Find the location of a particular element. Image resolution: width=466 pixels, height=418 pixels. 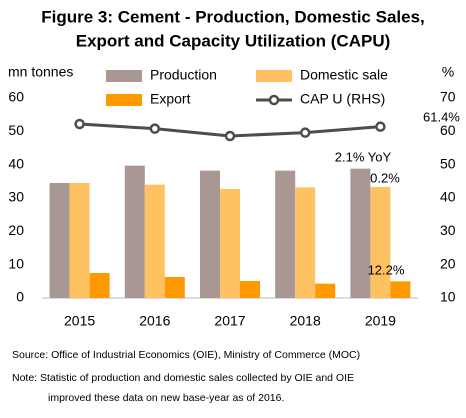

annotation: 0.2% is located at coordinates (385, 177).